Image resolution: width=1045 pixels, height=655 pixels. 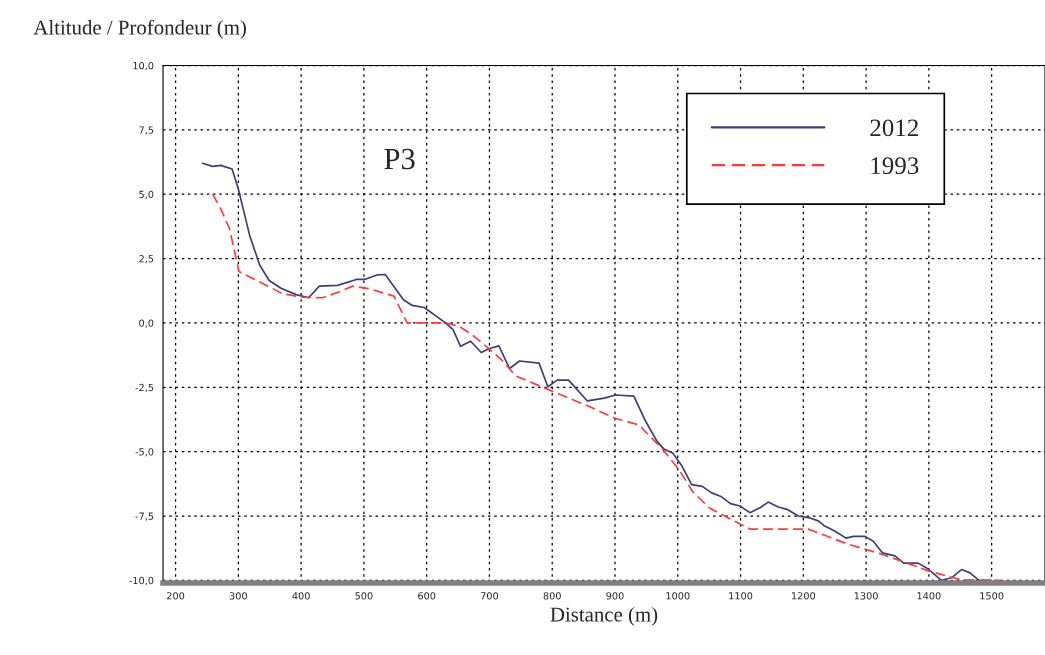 I want to click on x-tick-label: 1400, so click(x=929, y=596).